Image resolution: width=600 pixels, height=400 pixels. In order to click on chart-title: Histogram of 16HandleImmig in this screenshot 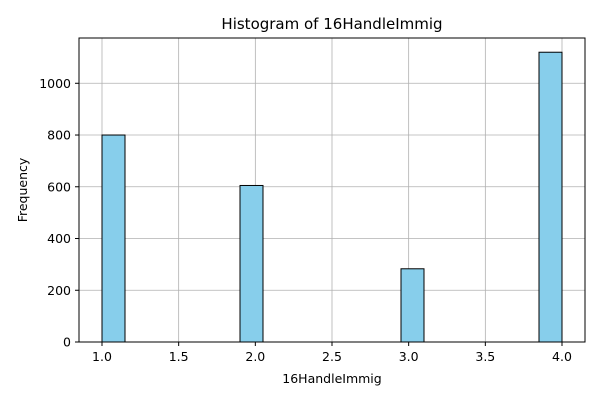, I will do `click(331, 24)`.